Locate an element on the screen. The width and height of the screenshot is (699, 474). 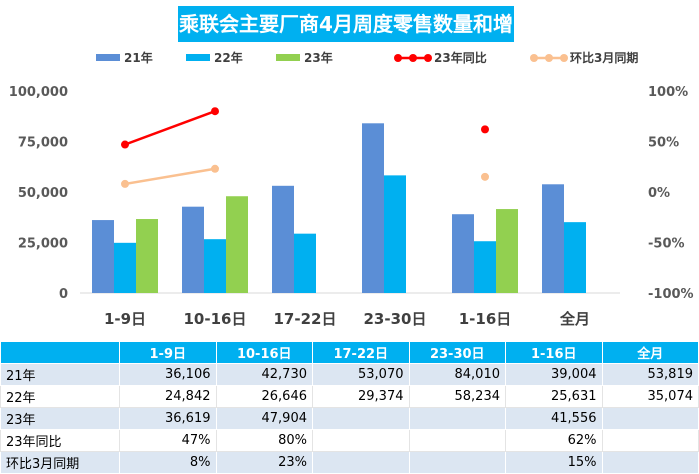
row-label: 23年同比 is located at coordinates (60, 440).